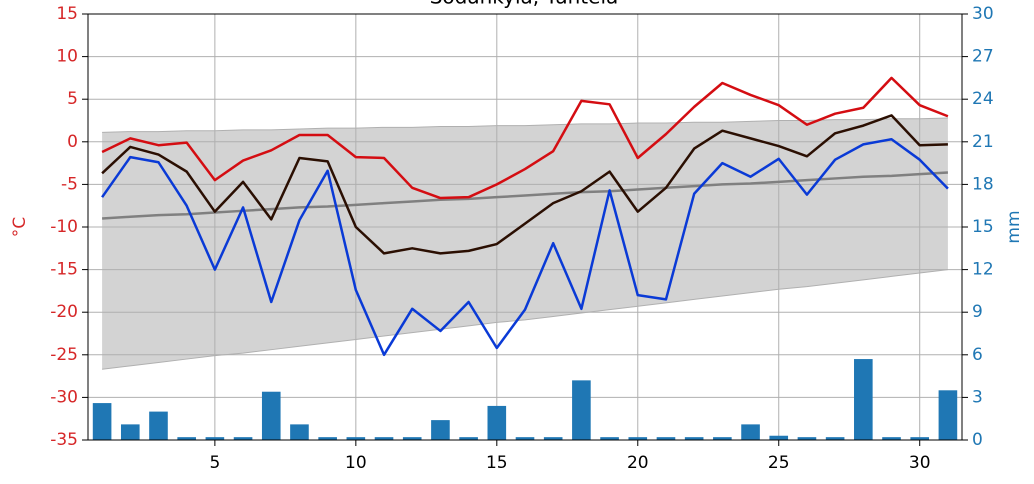  What do you see at coordinates (977, 397) in the screenshot?
I see `y2-tick-label: 3` at bounding box center [977, 397].